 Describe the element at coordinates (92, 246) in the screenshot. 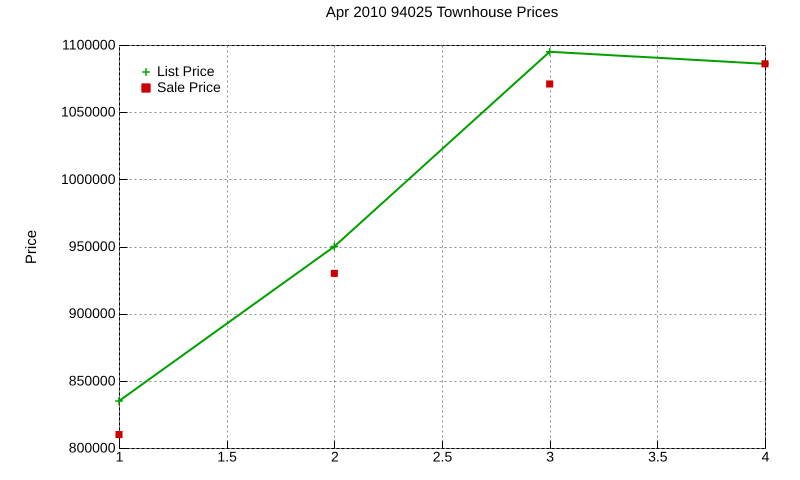

I see `y-tick-label: 950000` at that location.